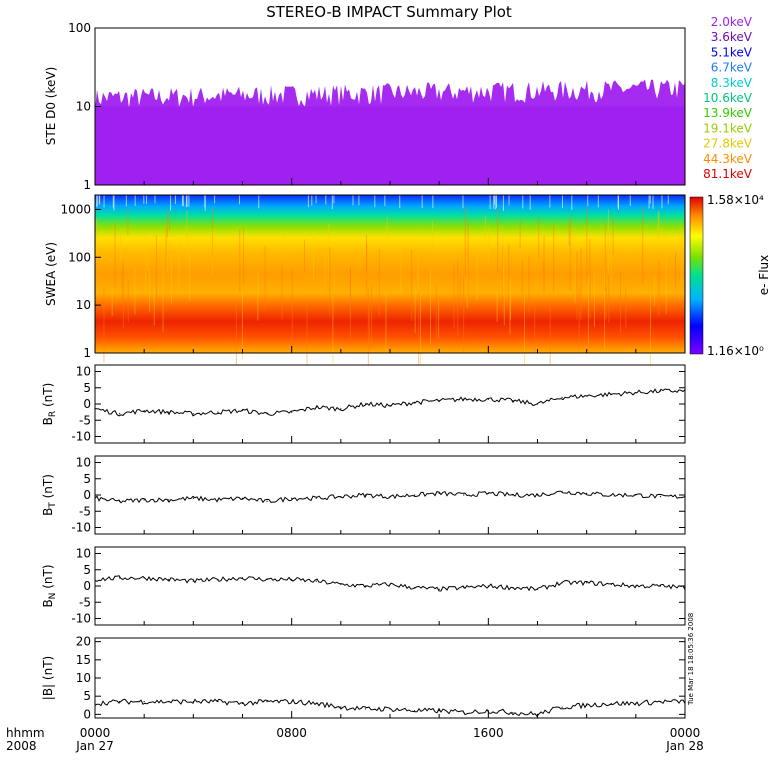 The image size is (780, 780). Describe the element at coordinates (389, 12) in the screenshot. I see `plot-title: STEREO-B IMPACT Summary Plot` at that location.